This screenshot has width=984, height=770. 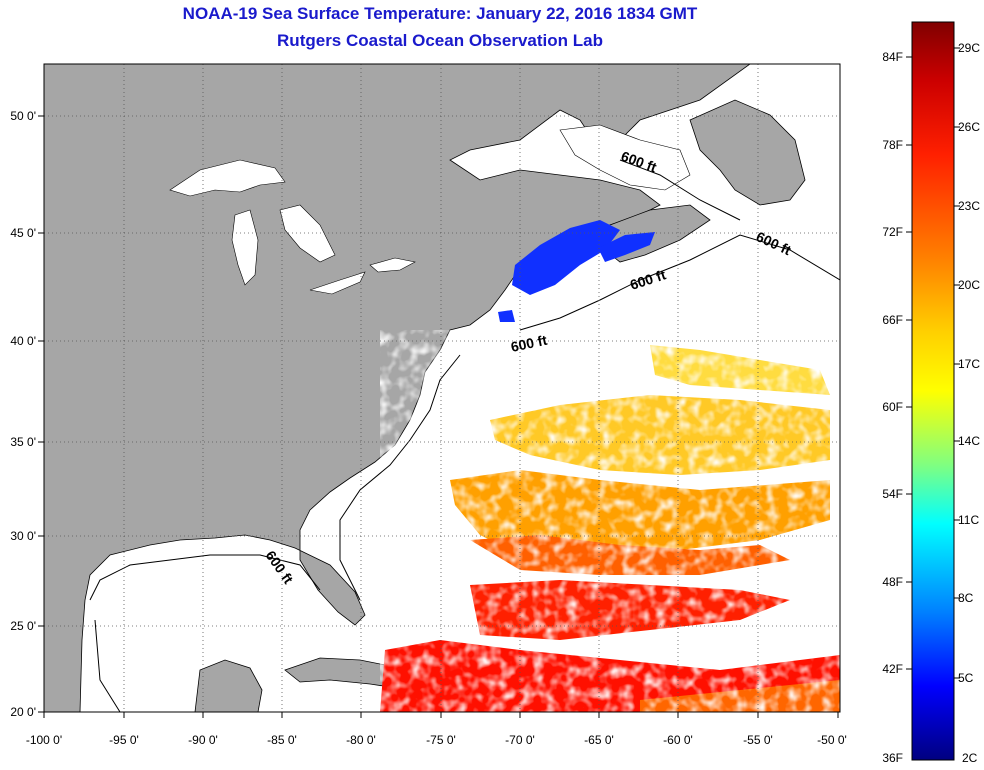 I want to click on lat-tick-label: 30 0', so click(x=23, y=536).